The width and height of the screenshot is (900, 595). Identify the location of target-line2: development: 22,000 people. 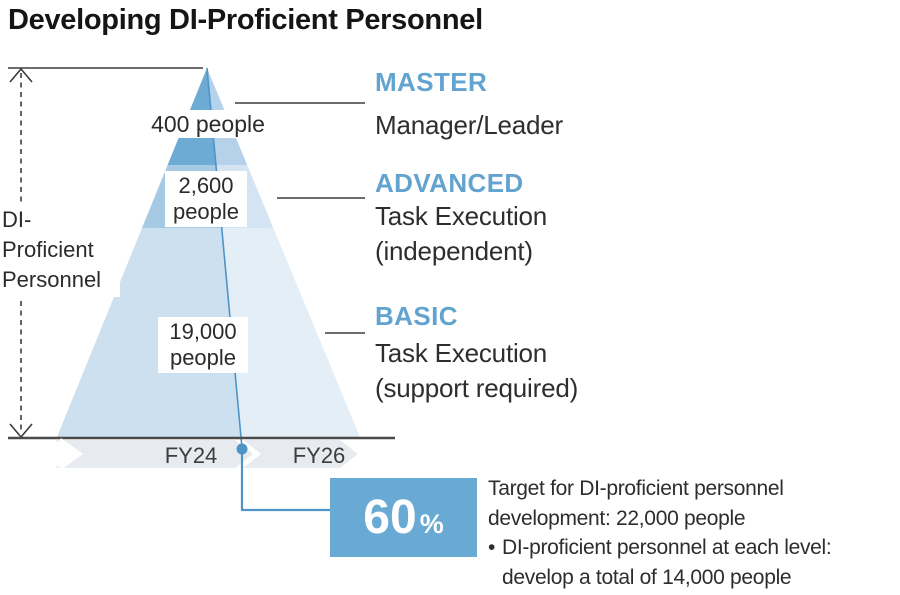
(617, 518).